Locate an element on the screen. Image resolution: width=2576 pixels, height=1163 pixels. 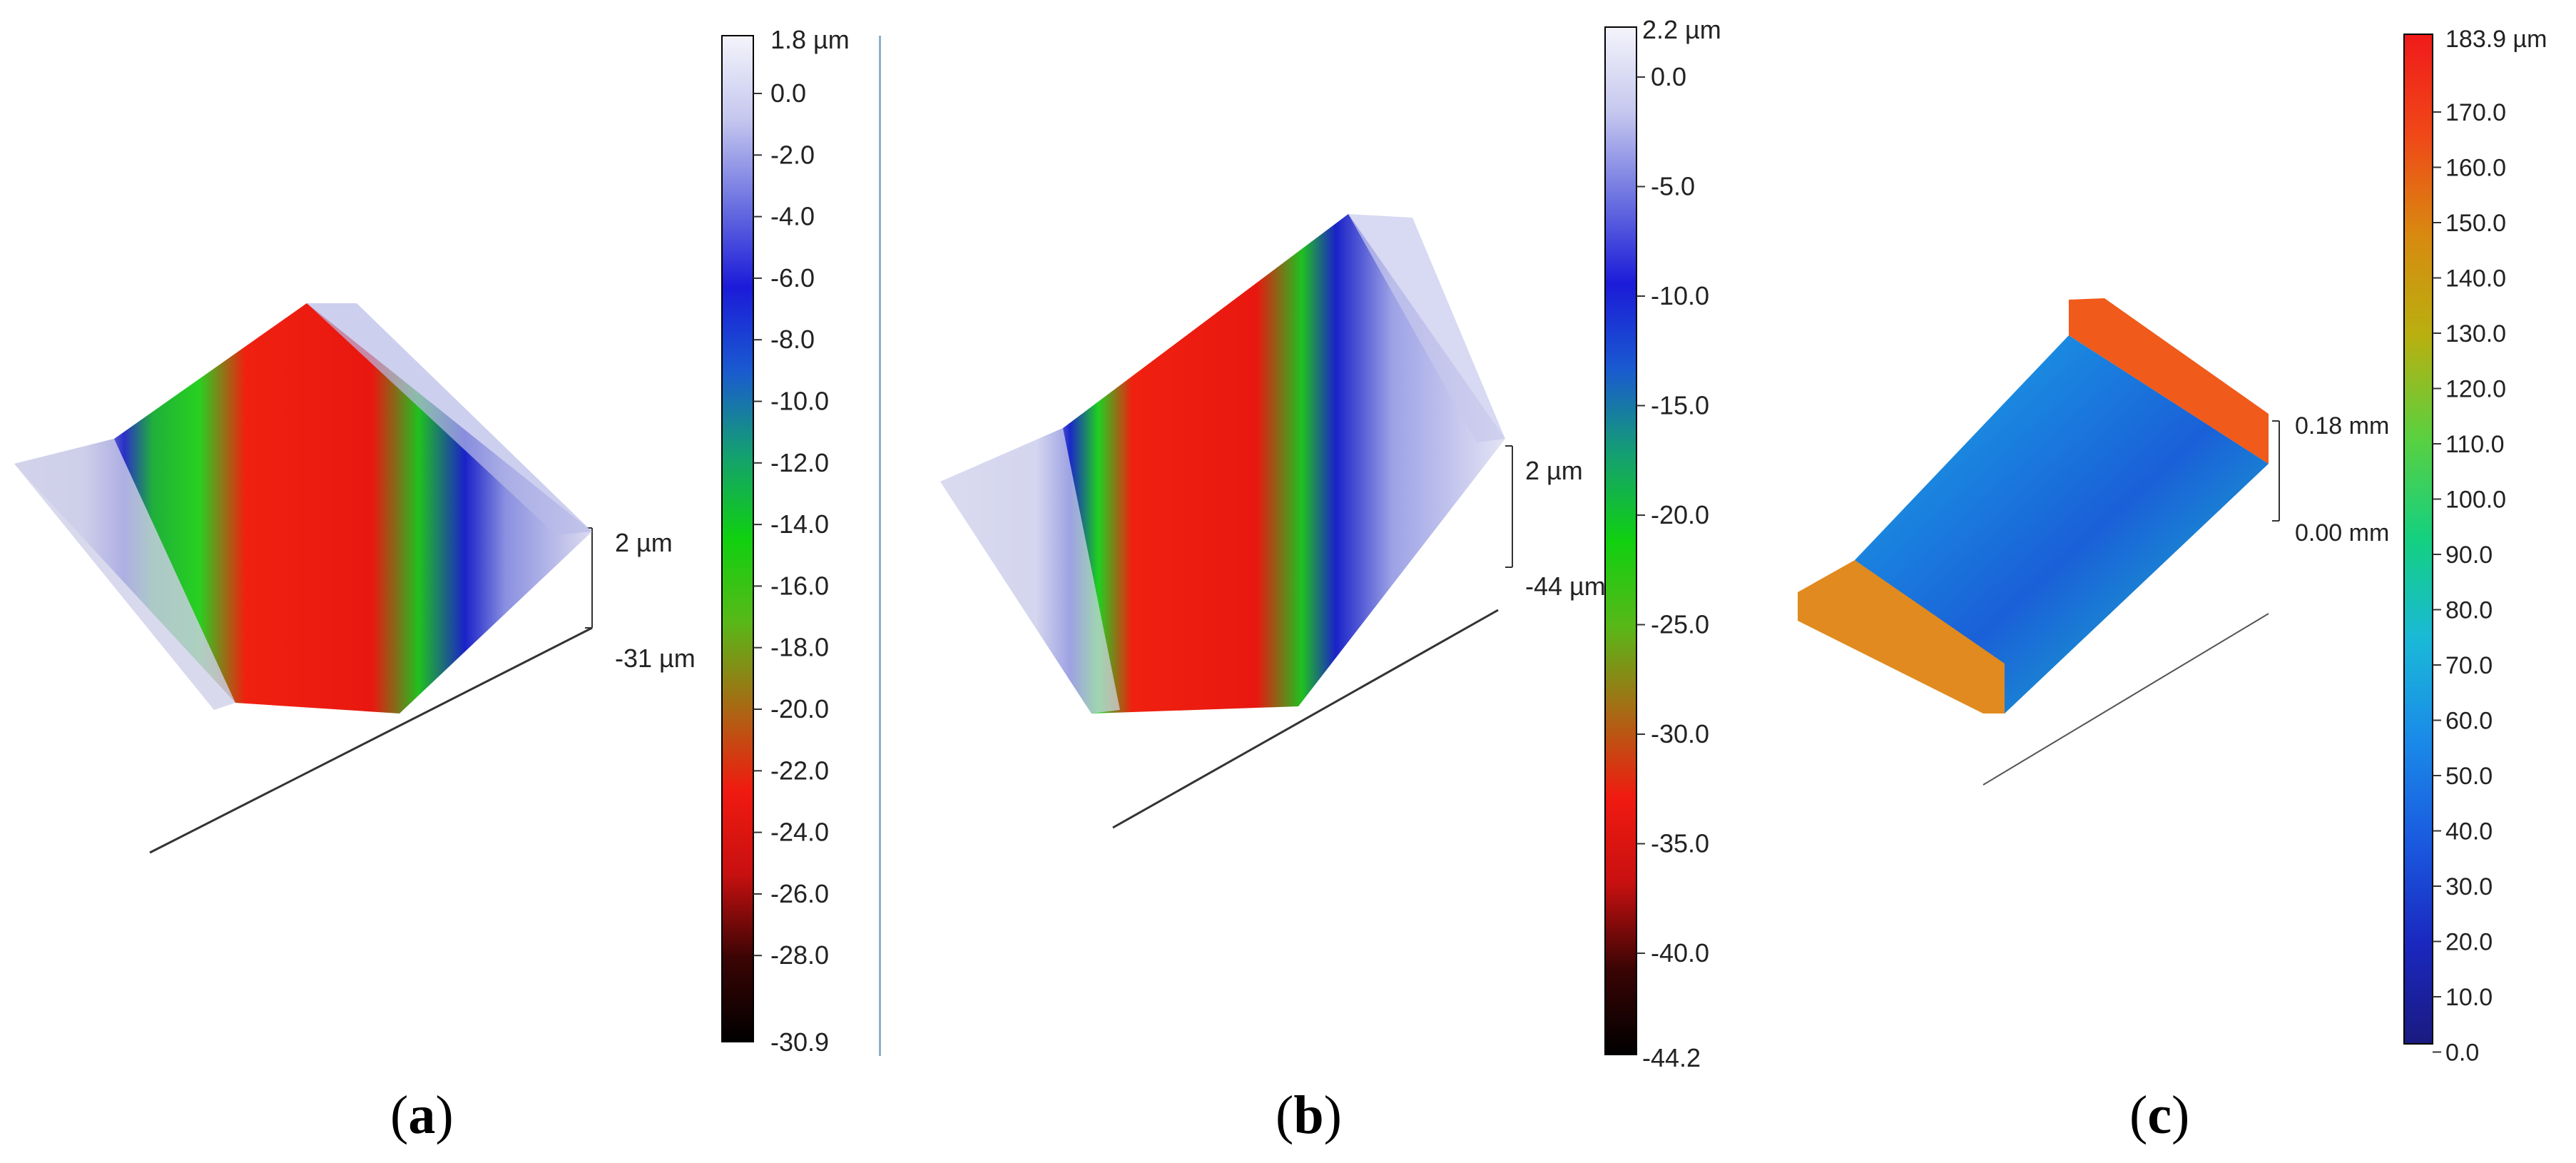
colorbar-tick-label: -5.0 is located at coordinates (1673, 186).